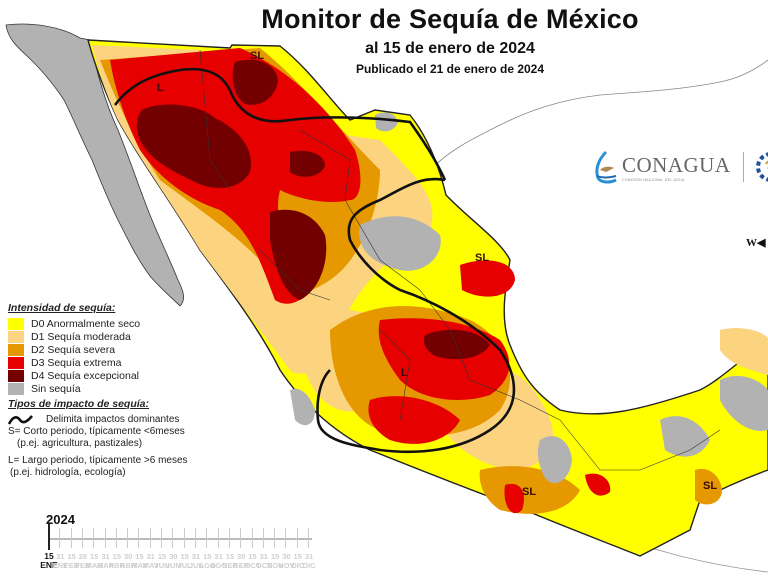 The image size is (768, 576). Describe the element at coordinates (94, 165) in the screenshot. I see `baja-california` at that location.